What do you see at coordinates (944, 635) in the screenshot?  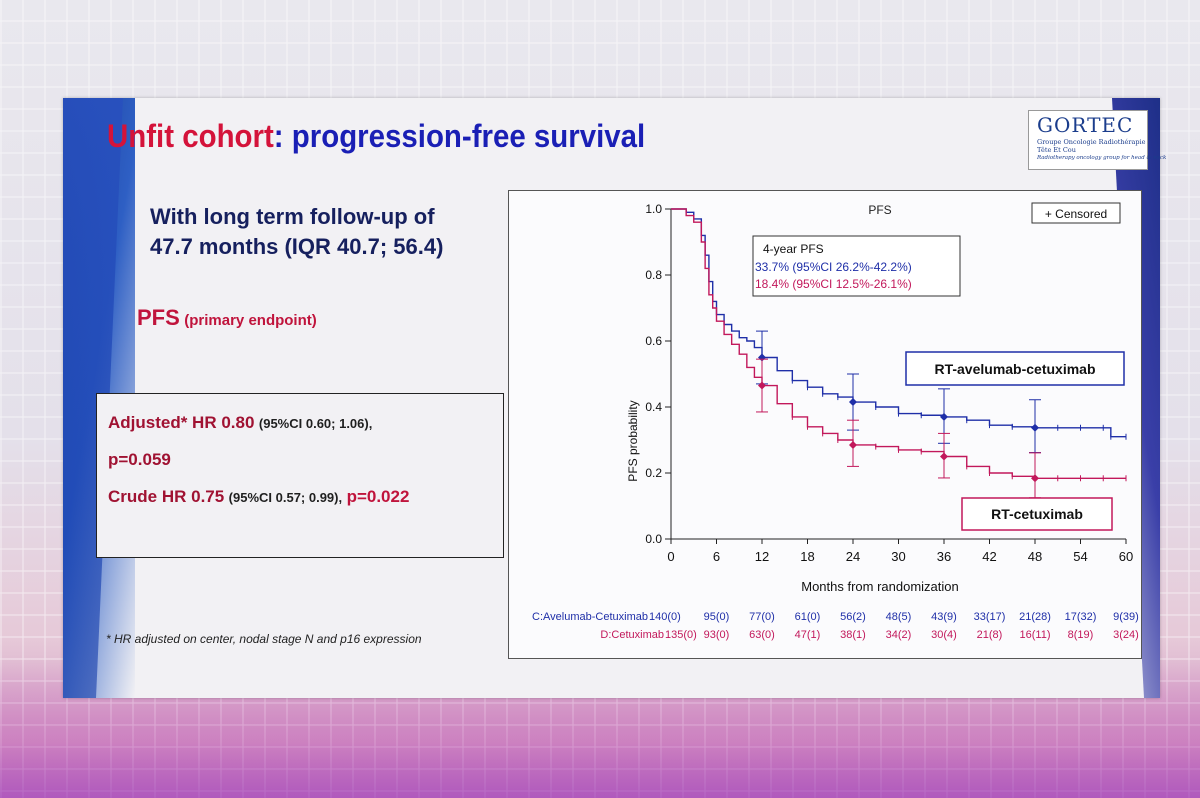 I see `risk-cell: 30(4)` at bounding box center [944, 635].